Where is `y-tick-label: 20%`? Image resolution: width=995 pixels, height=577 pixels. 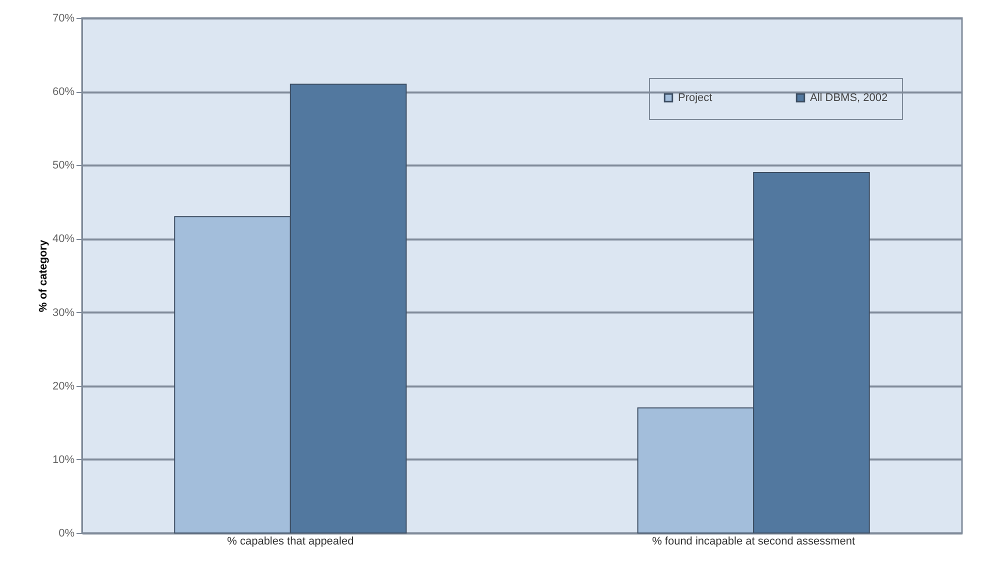 y-tick-label: 20% is located at coordinates (63, 386).